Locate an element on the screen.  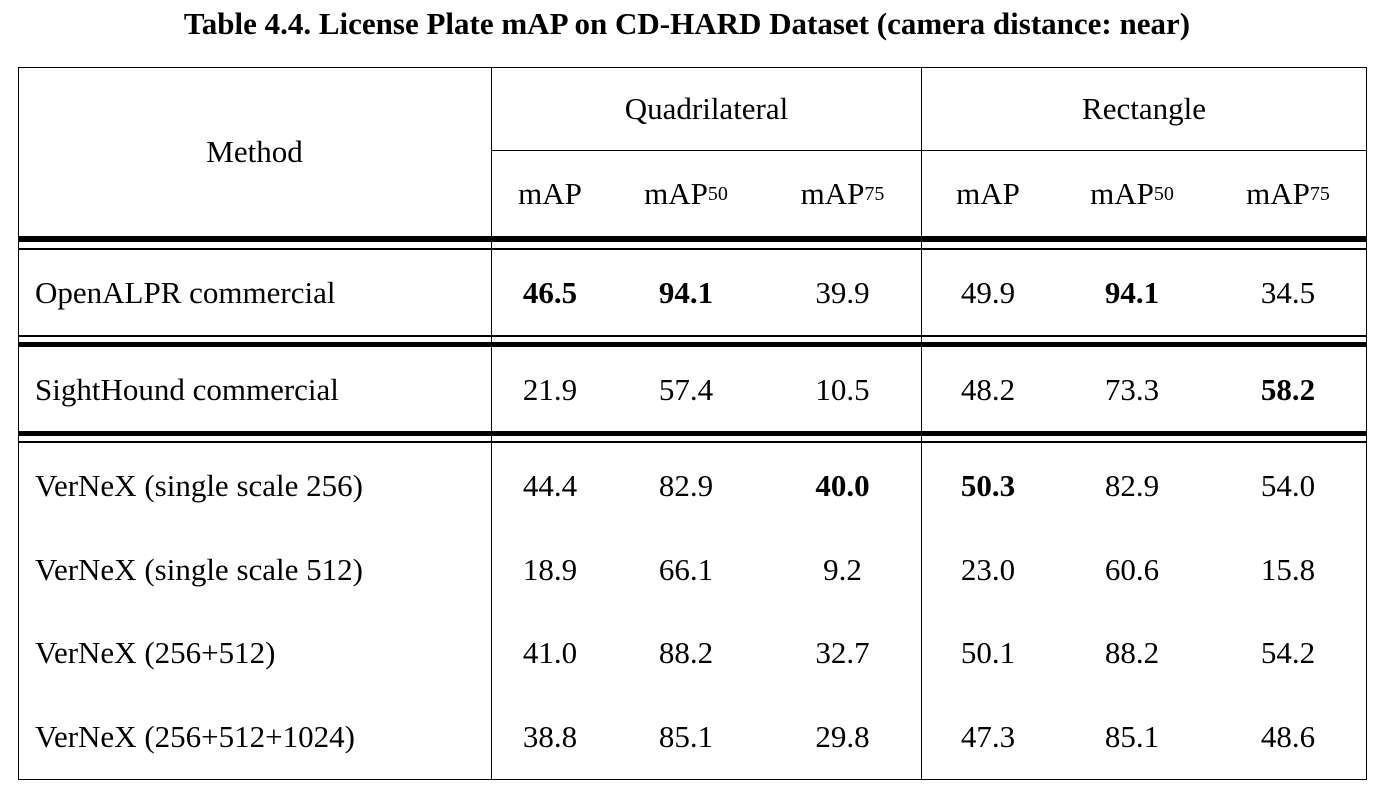
value-cell: 39.9 is located at coordinates (842, 292).